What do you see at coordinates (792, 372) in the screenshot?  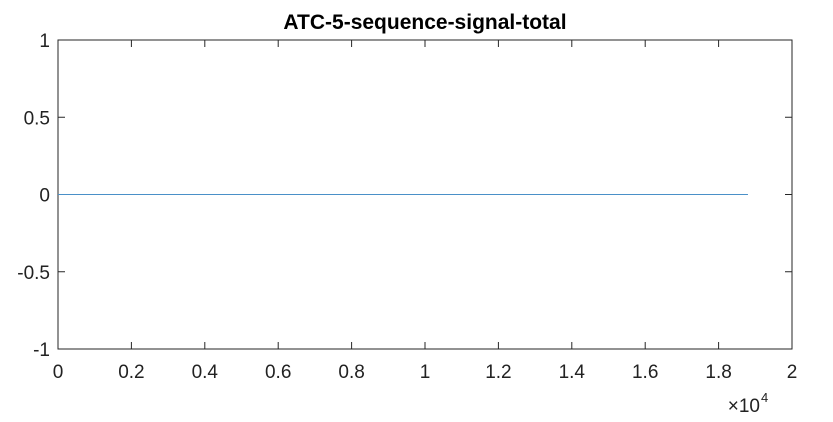 I see `x-tick-label: 2` at bounding box center [792, 372].